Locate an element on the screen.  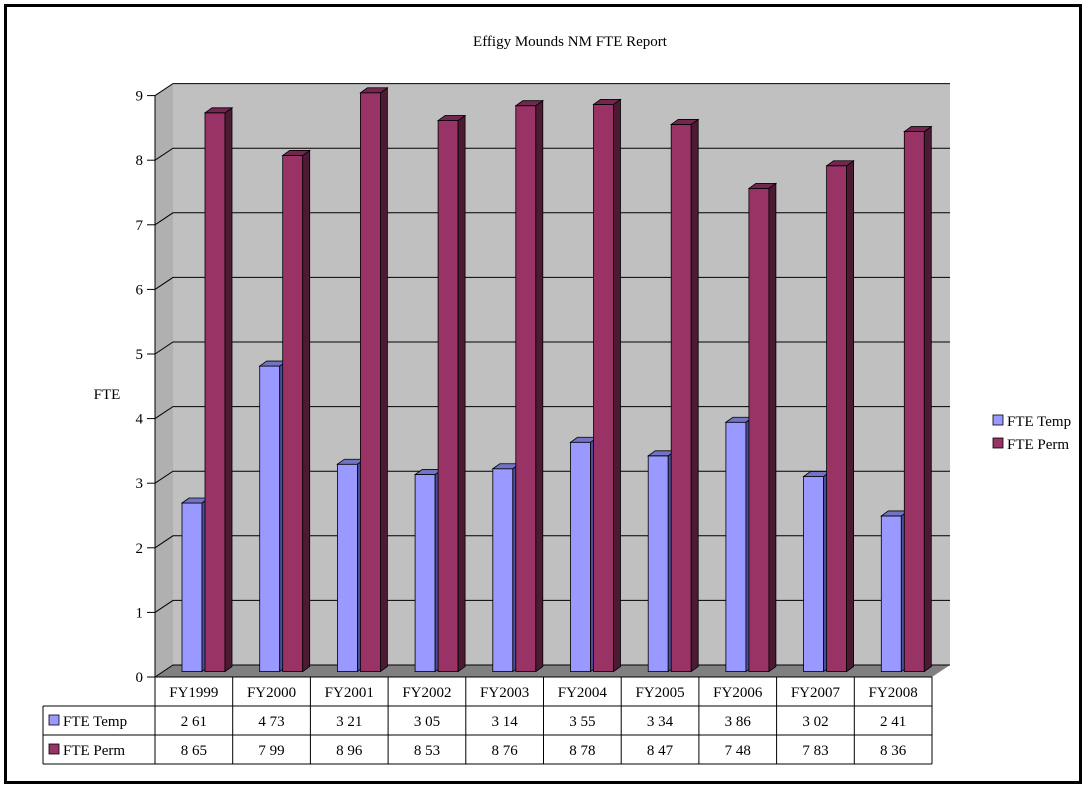
table-series-label: FTE Temp is located at coordinates (95, 722).